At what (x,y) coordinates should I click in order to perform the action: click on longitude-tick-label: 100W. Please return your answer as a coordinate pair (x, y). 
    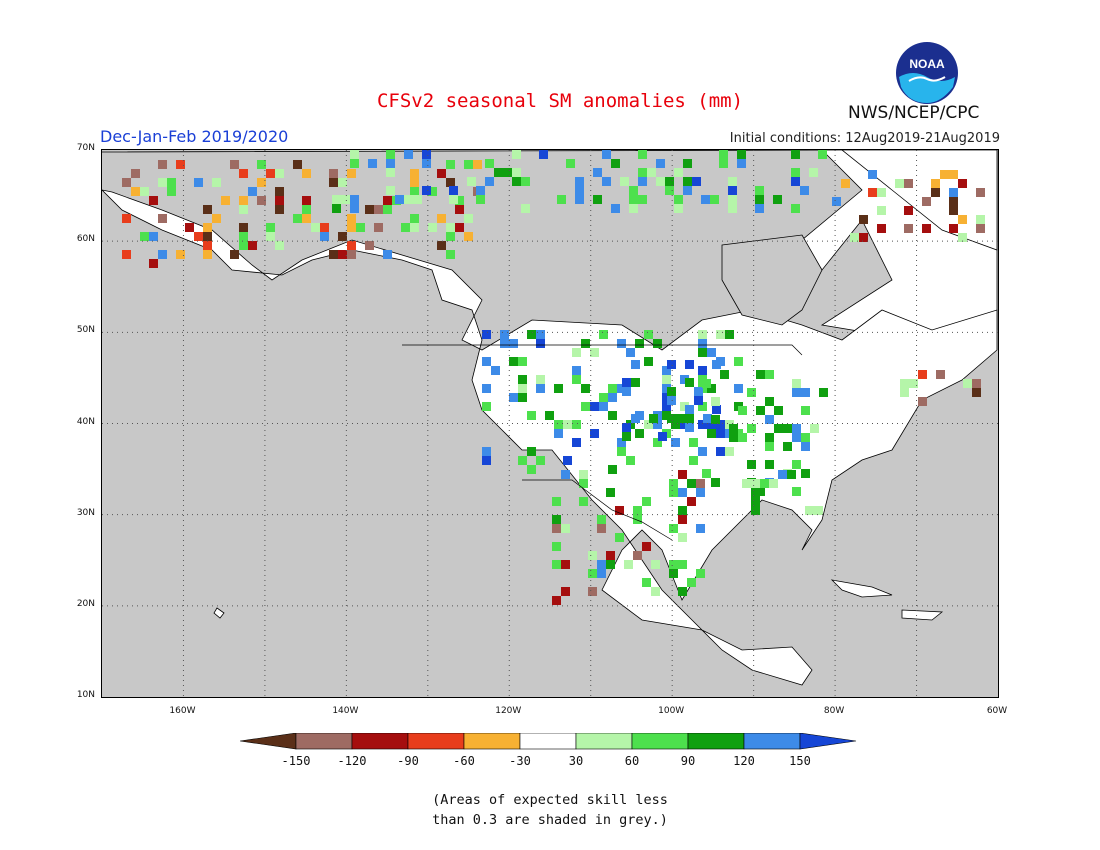
    Looking at the image, I should click on (671, 711).